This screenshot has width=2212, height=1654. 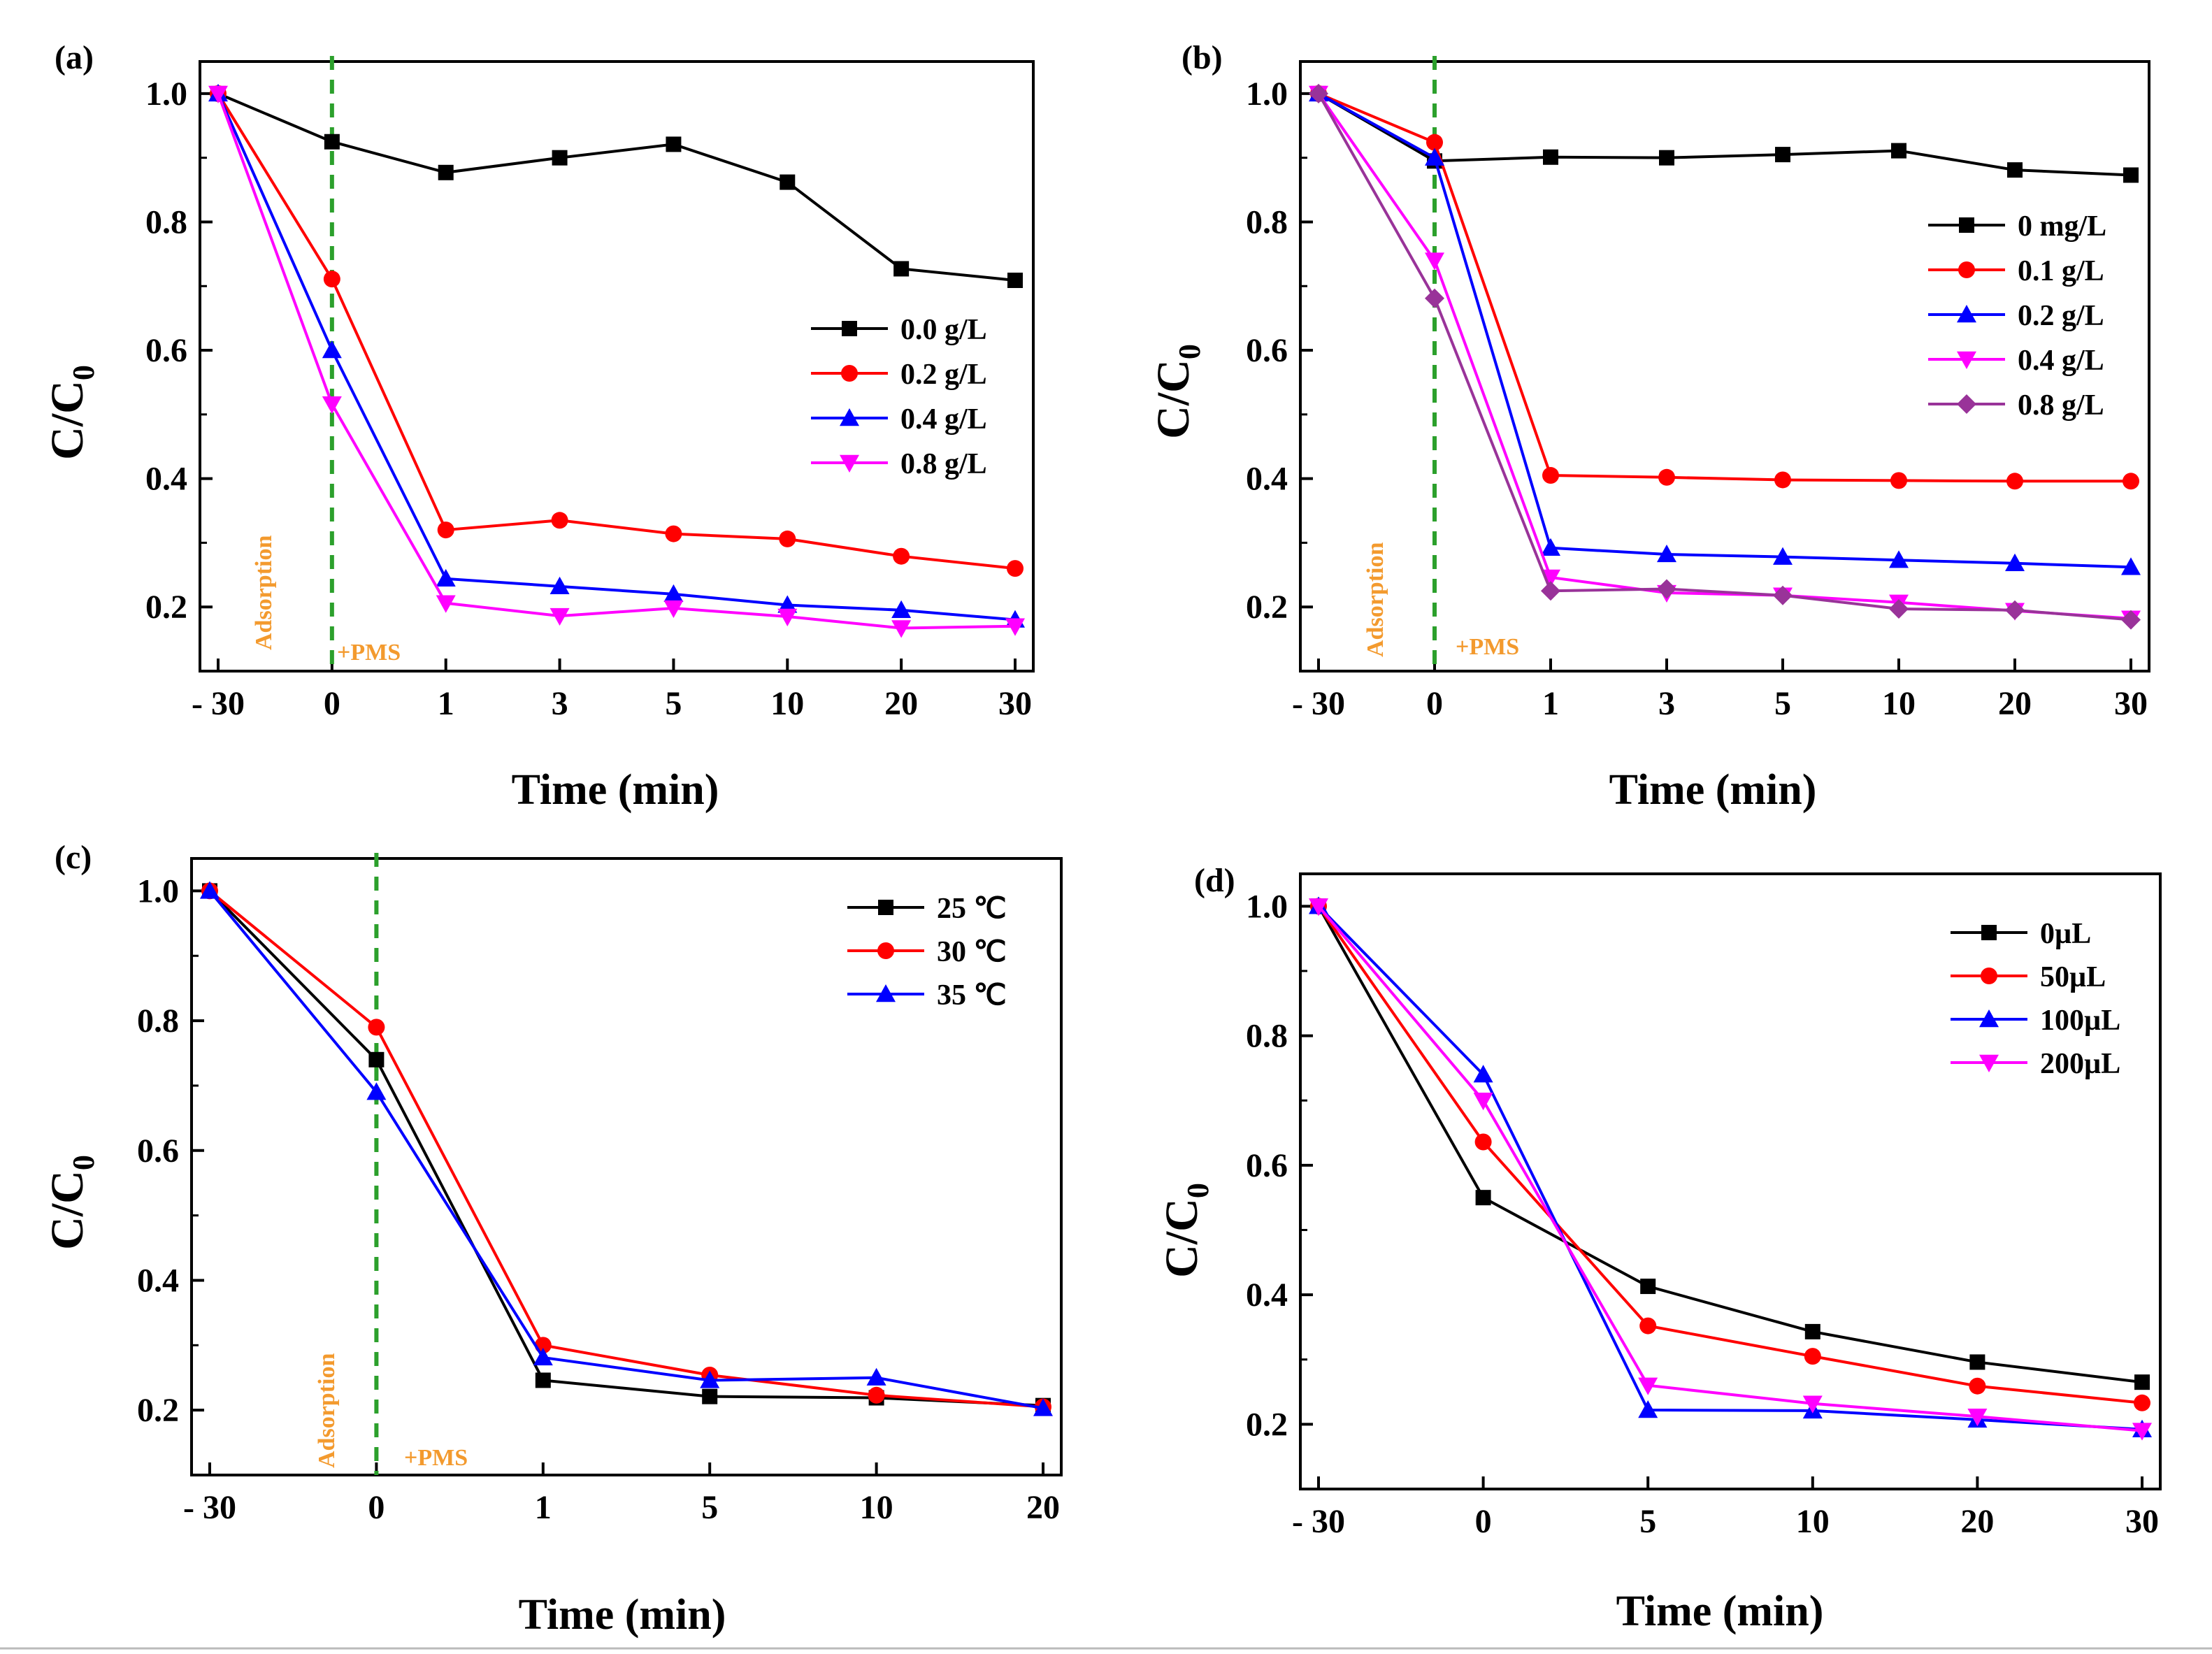 What do you see at coordinates (73, 857) in the screenshot?
I see `panel-label: (c)` at bounding box center [73, 857].